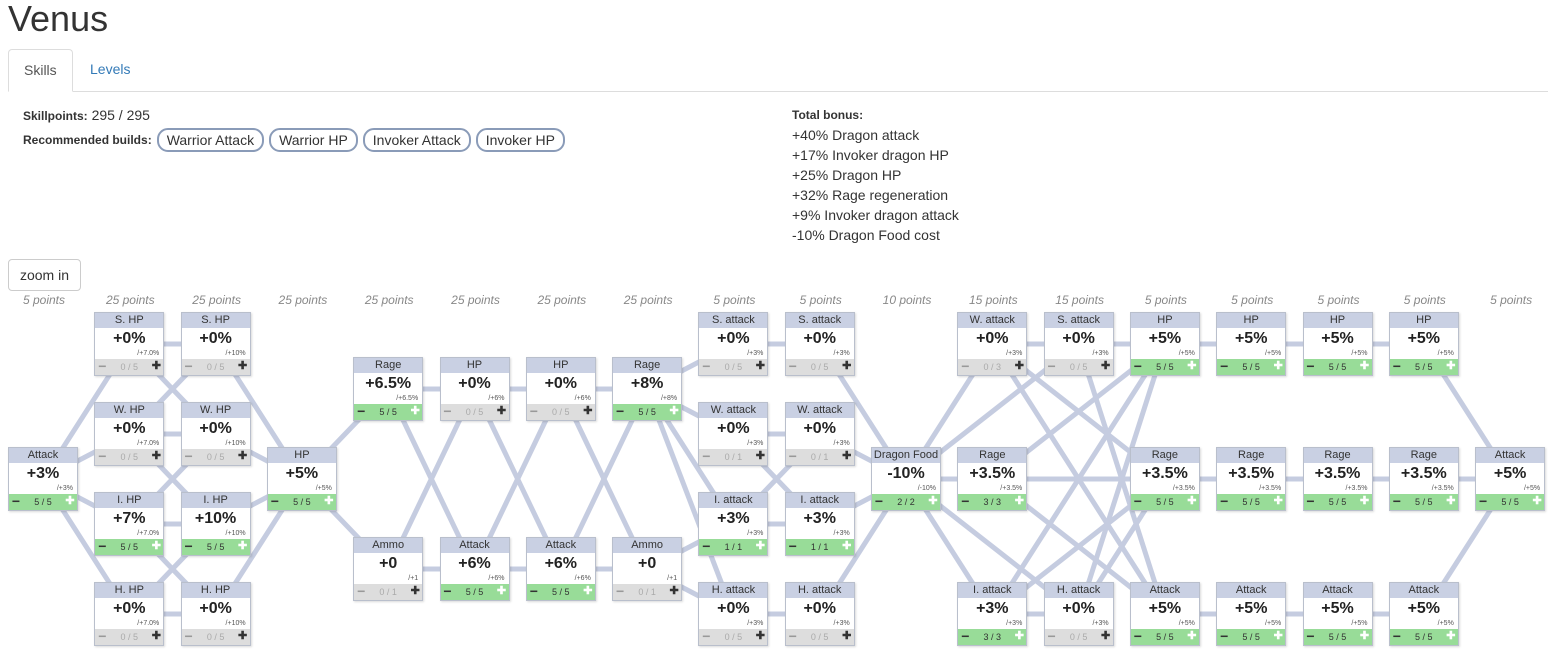 This screenshot has width=1554, height=658. What do you see at coordinates (313, 140) in the screenshot?
I see `build-warrior-hp-button: Warrior HP` at bounding box center [313, 140].